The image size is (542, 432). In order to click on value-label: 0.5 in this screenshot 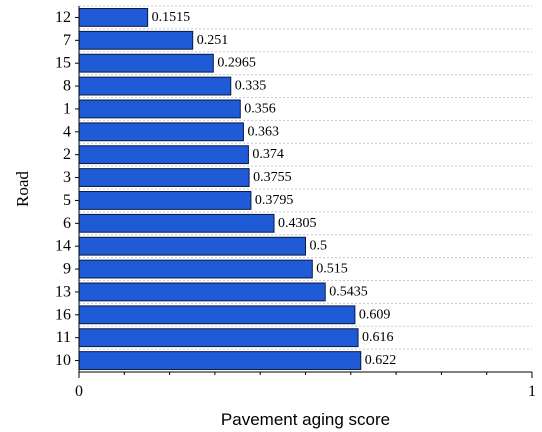, I will do `click(319, 246)`.